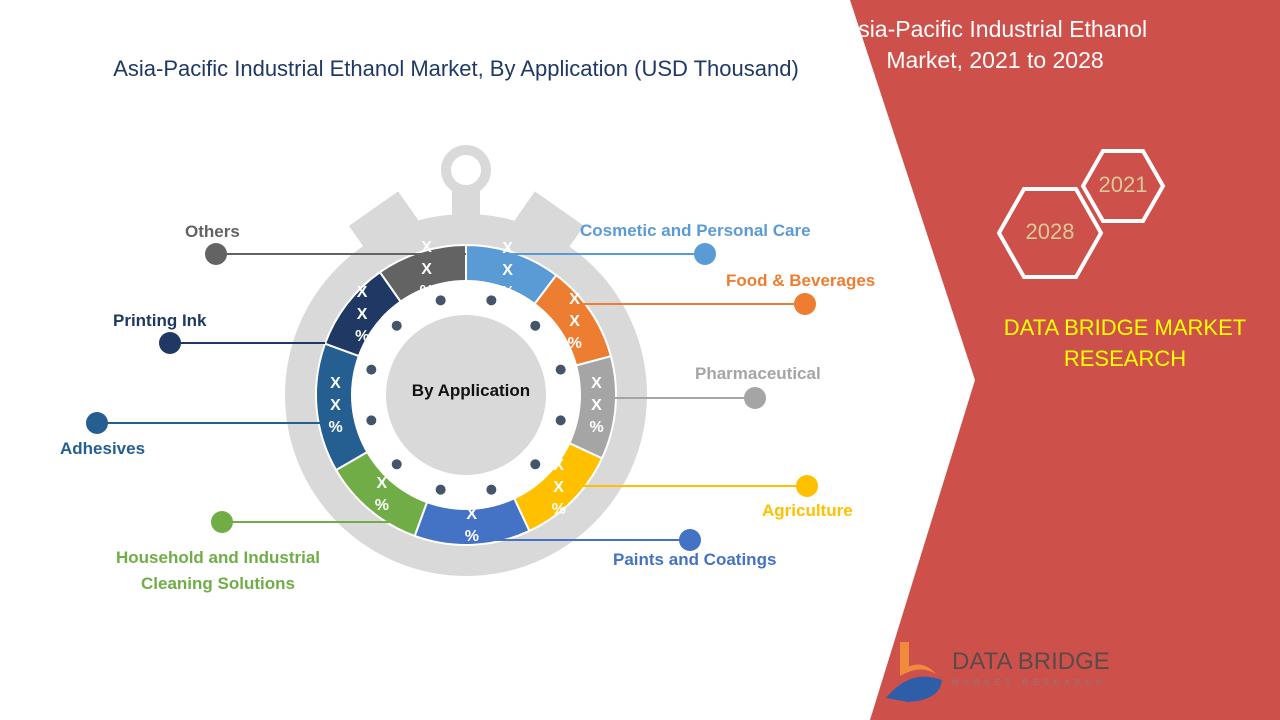 This screenshot has height=720, width=1280. I want to click on category-label: Food & Beverages, so click(801, 280).